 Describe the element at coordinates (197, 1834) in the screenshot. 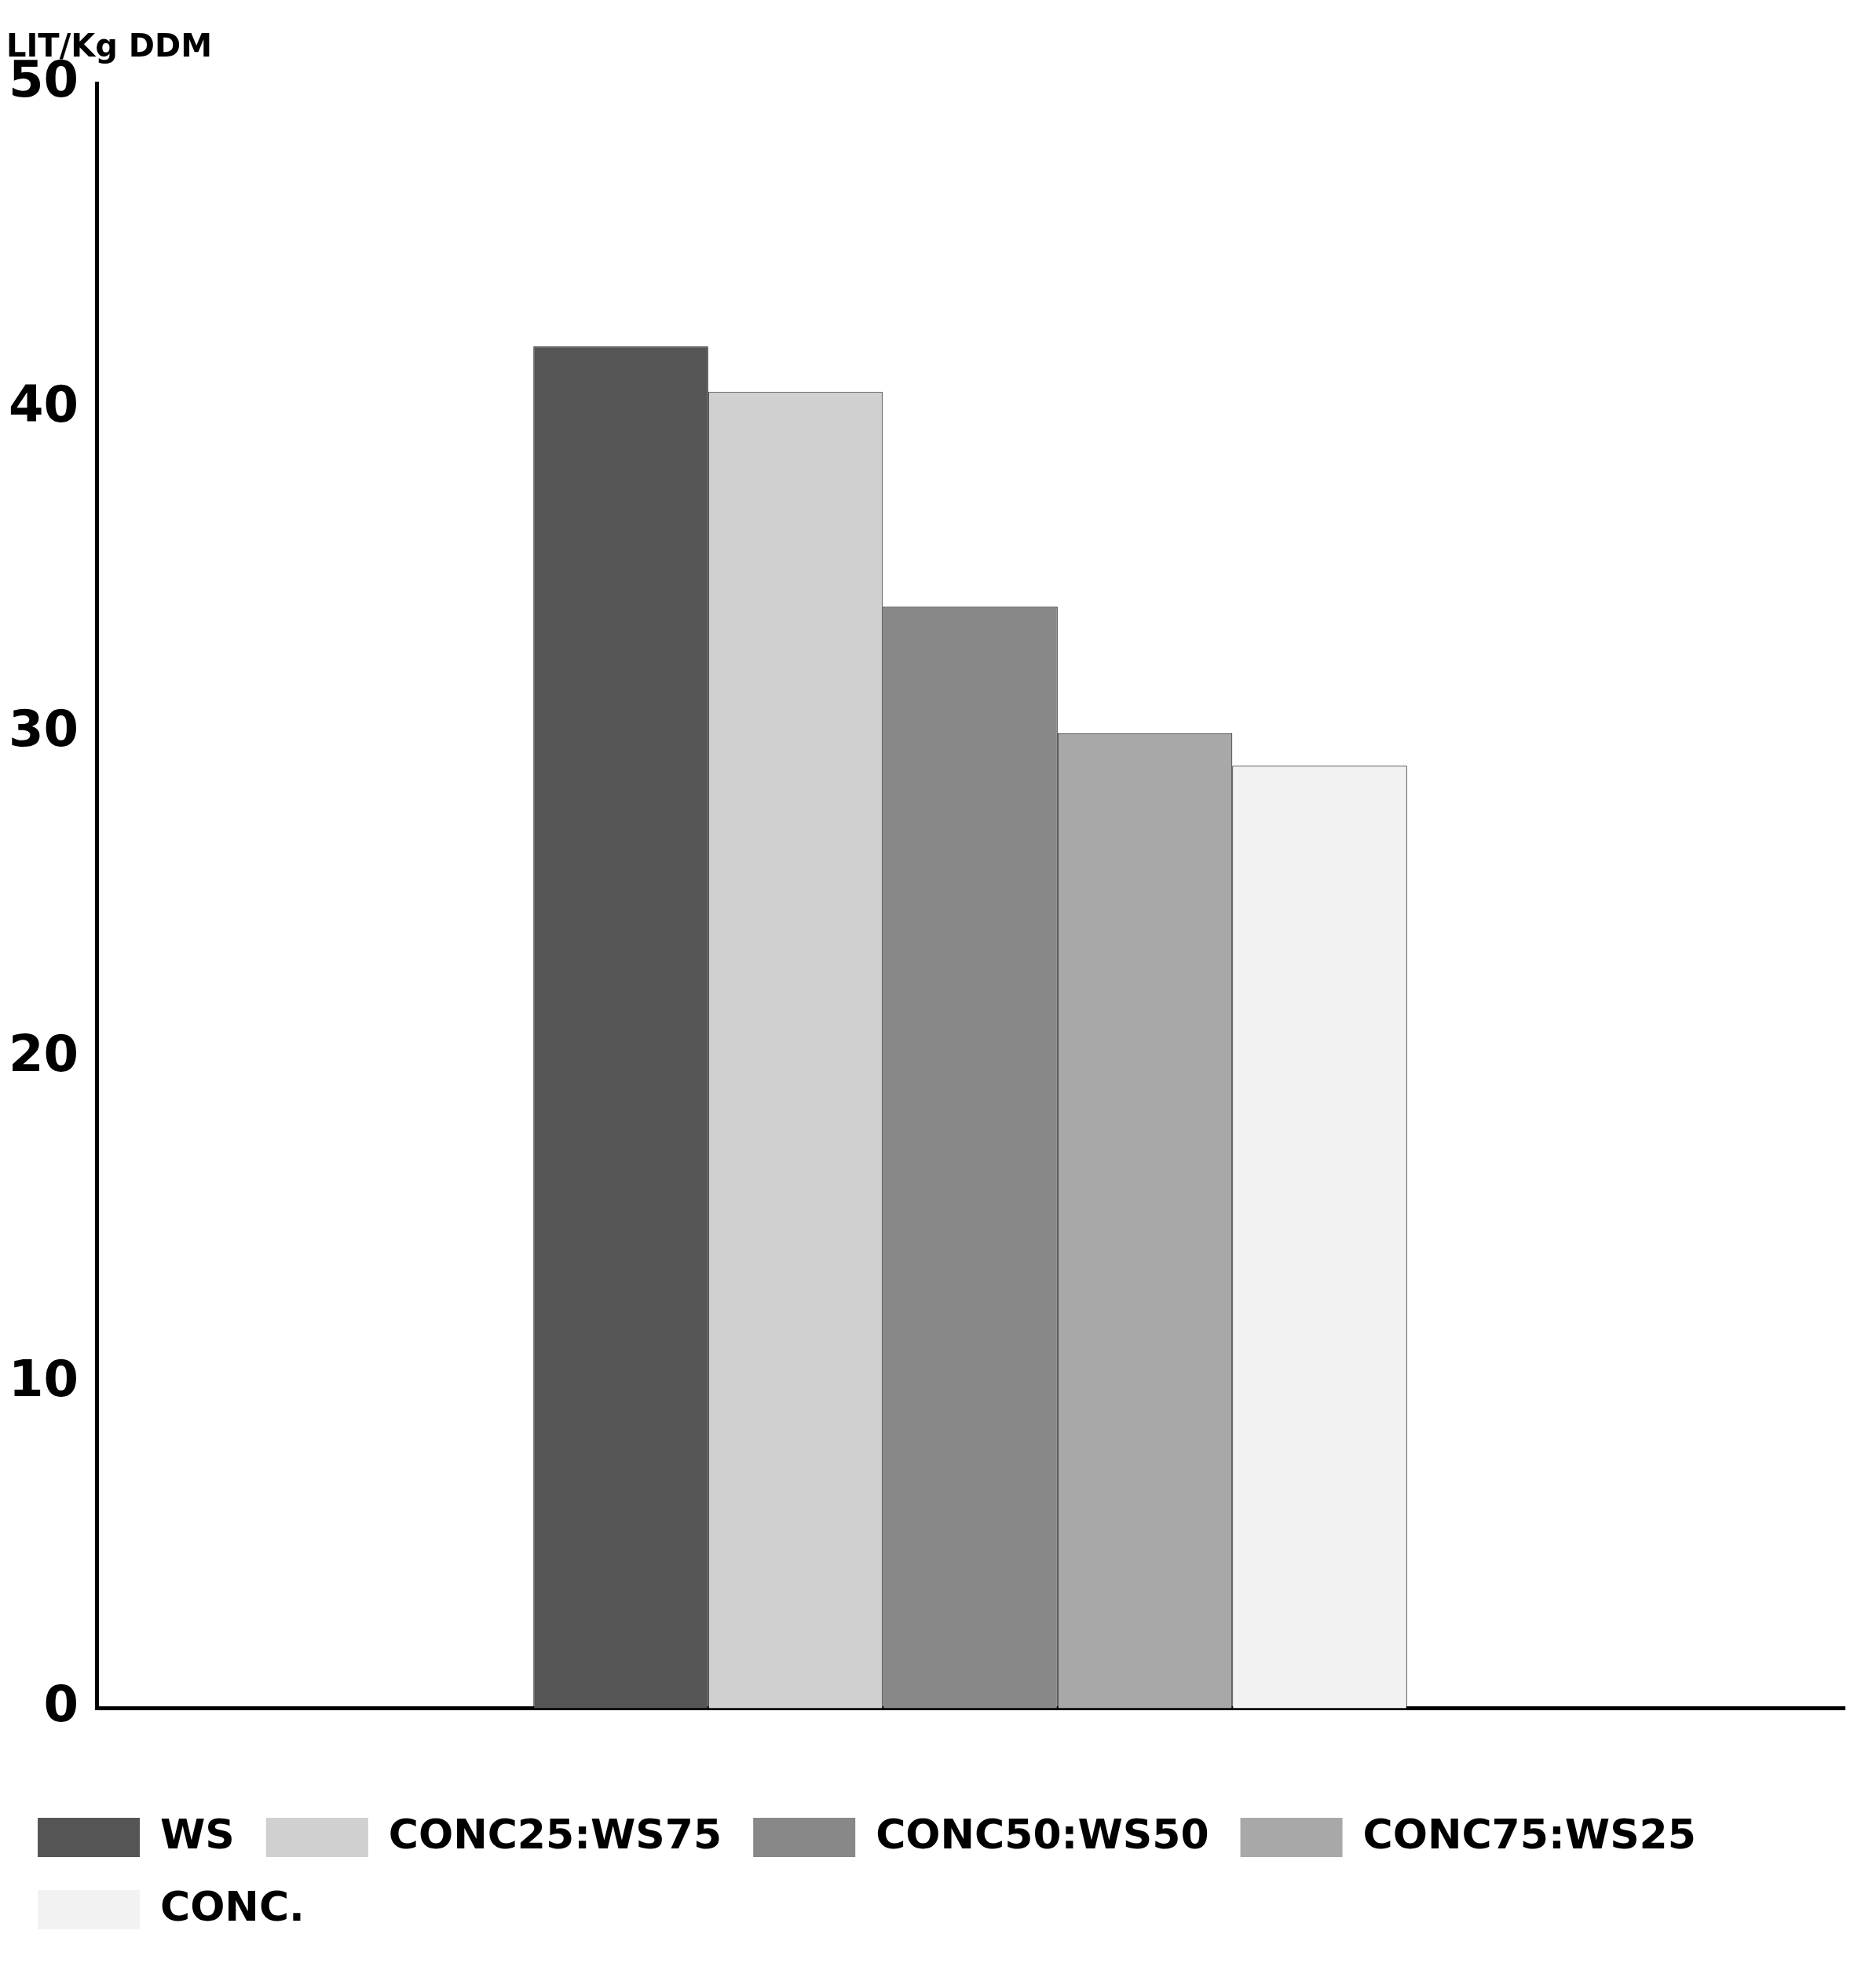

I see `legend-label: WS` at that location.